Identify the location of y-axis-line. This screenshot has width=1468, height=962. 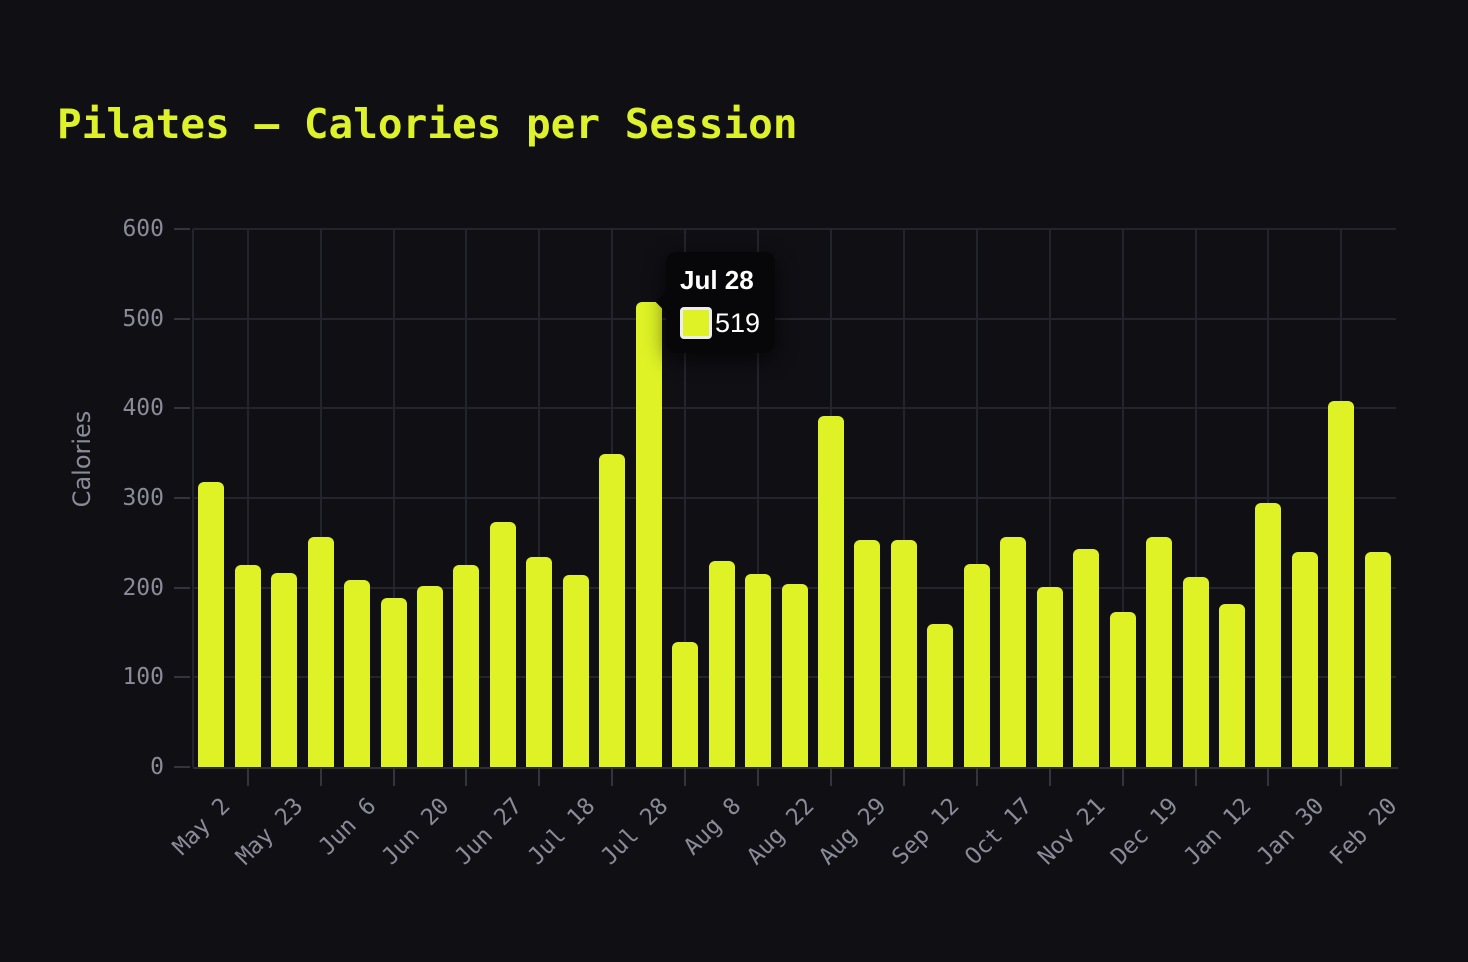
(193, 498).